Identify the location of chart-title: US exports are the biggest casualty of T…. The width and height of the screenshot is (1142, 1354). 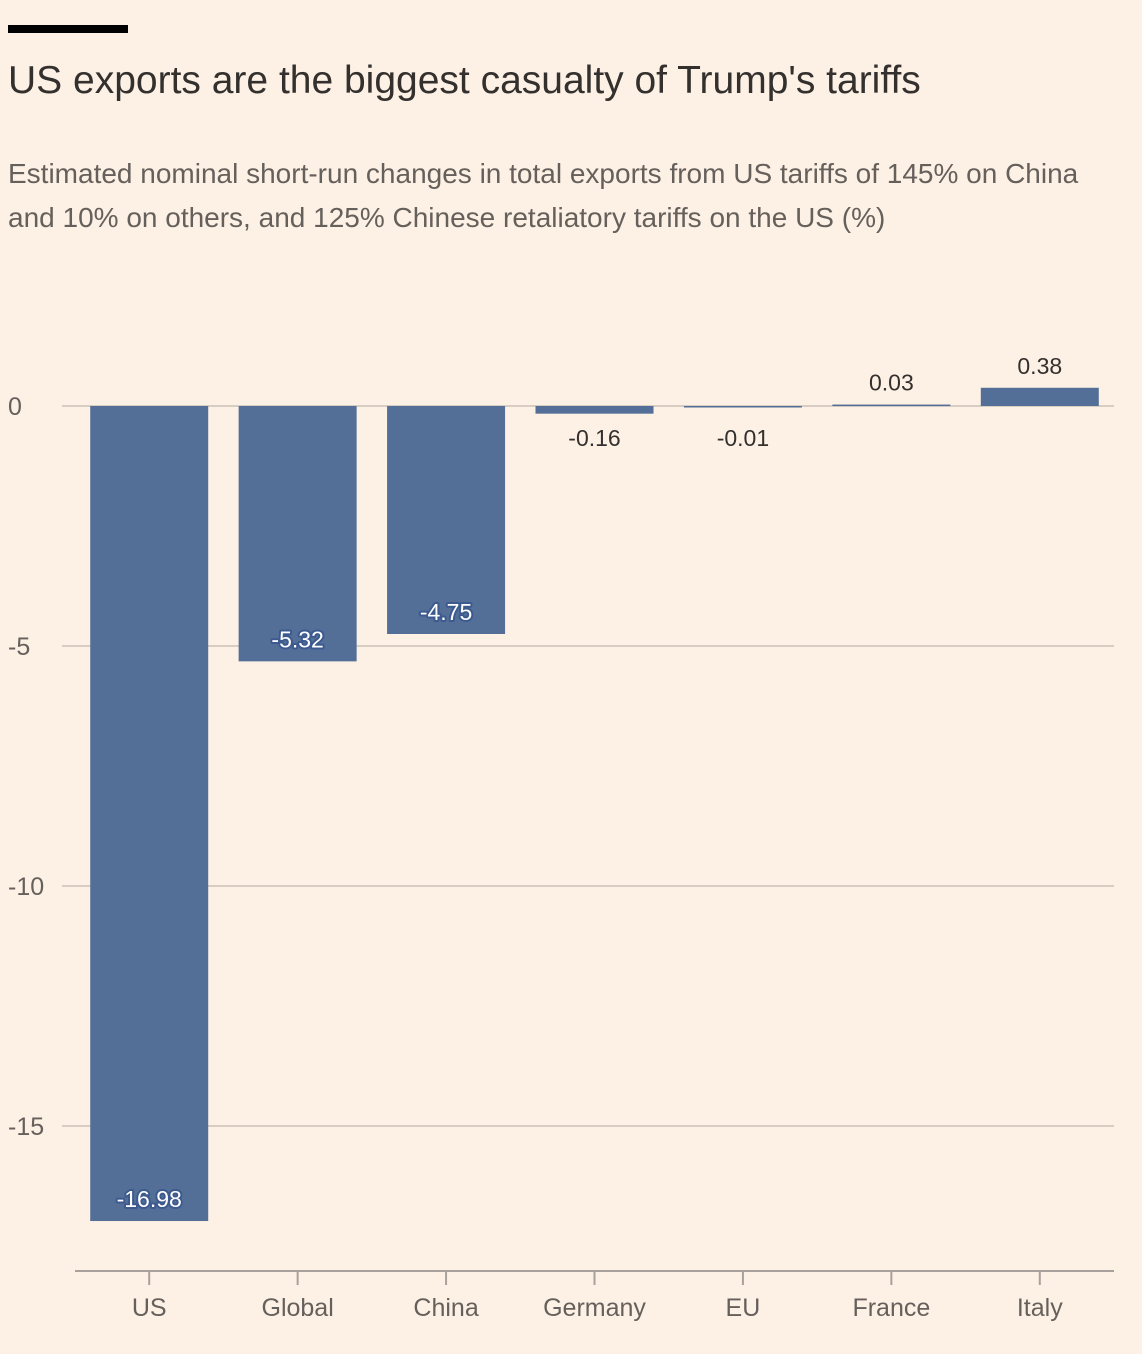
(464, 80).